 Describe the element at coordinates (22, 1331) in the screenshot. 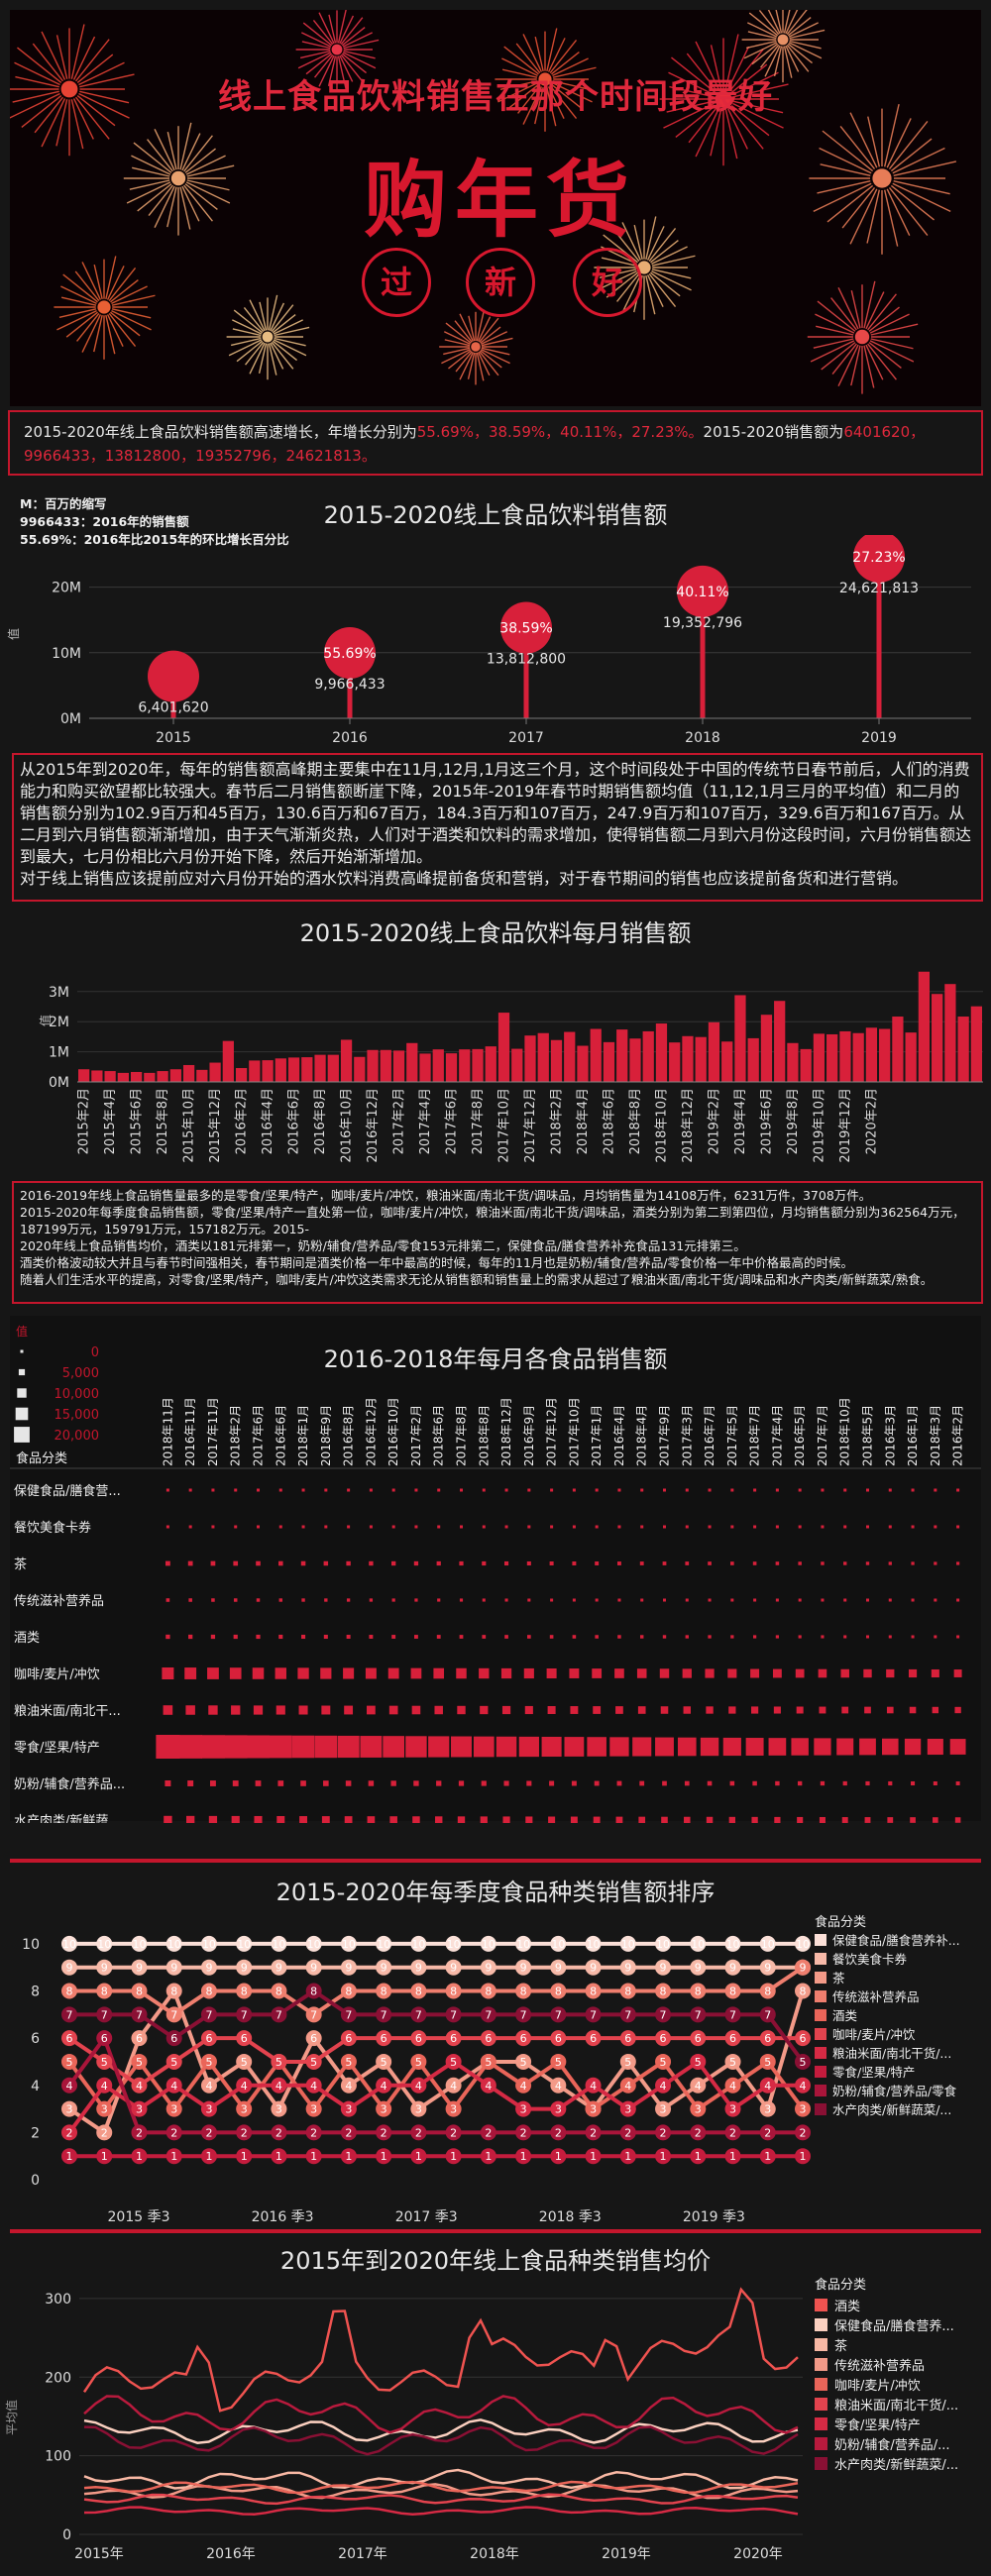

I see `chart3-size-legend-title: 值` at that location.